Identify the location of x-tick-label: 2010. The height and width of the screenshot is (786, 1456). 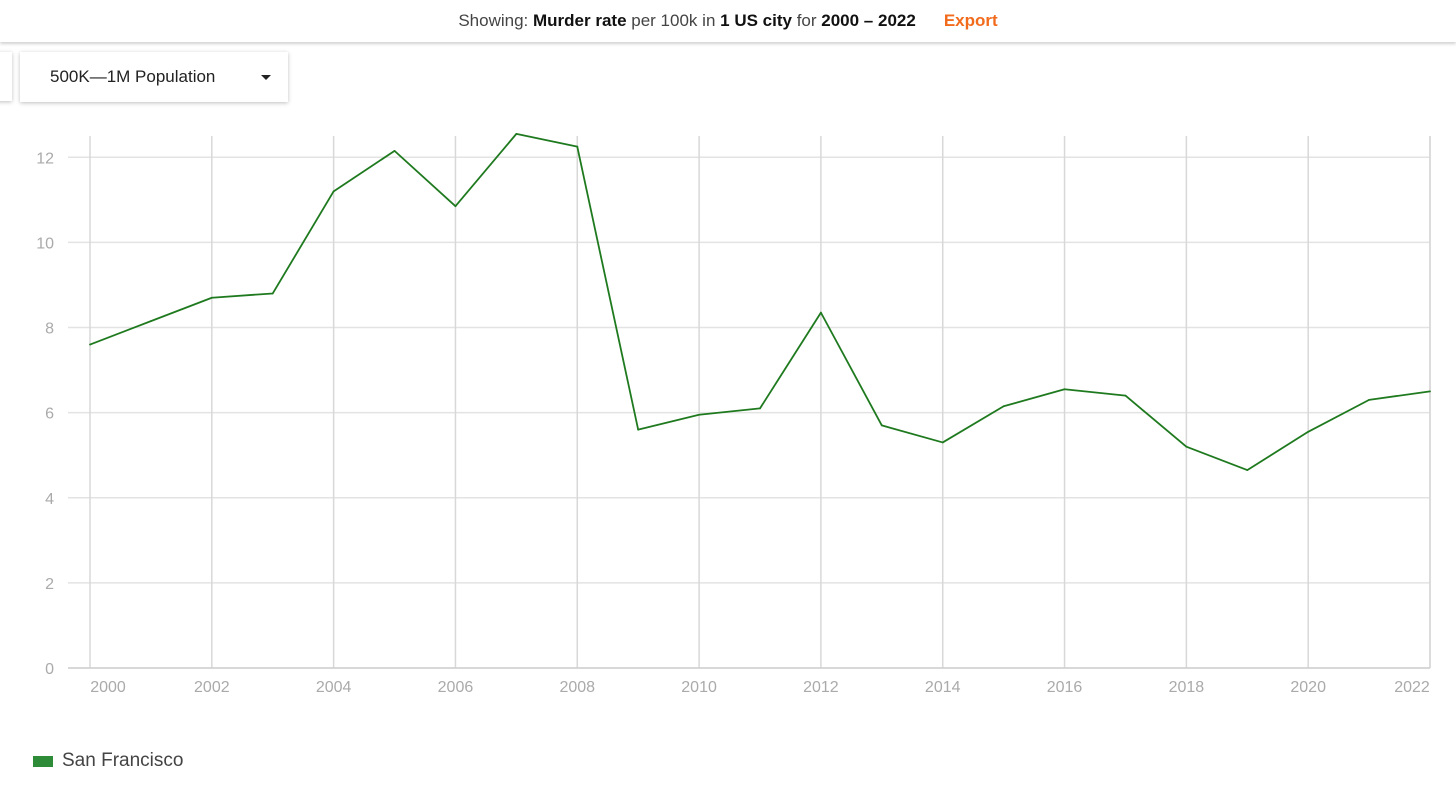
(699, 687).